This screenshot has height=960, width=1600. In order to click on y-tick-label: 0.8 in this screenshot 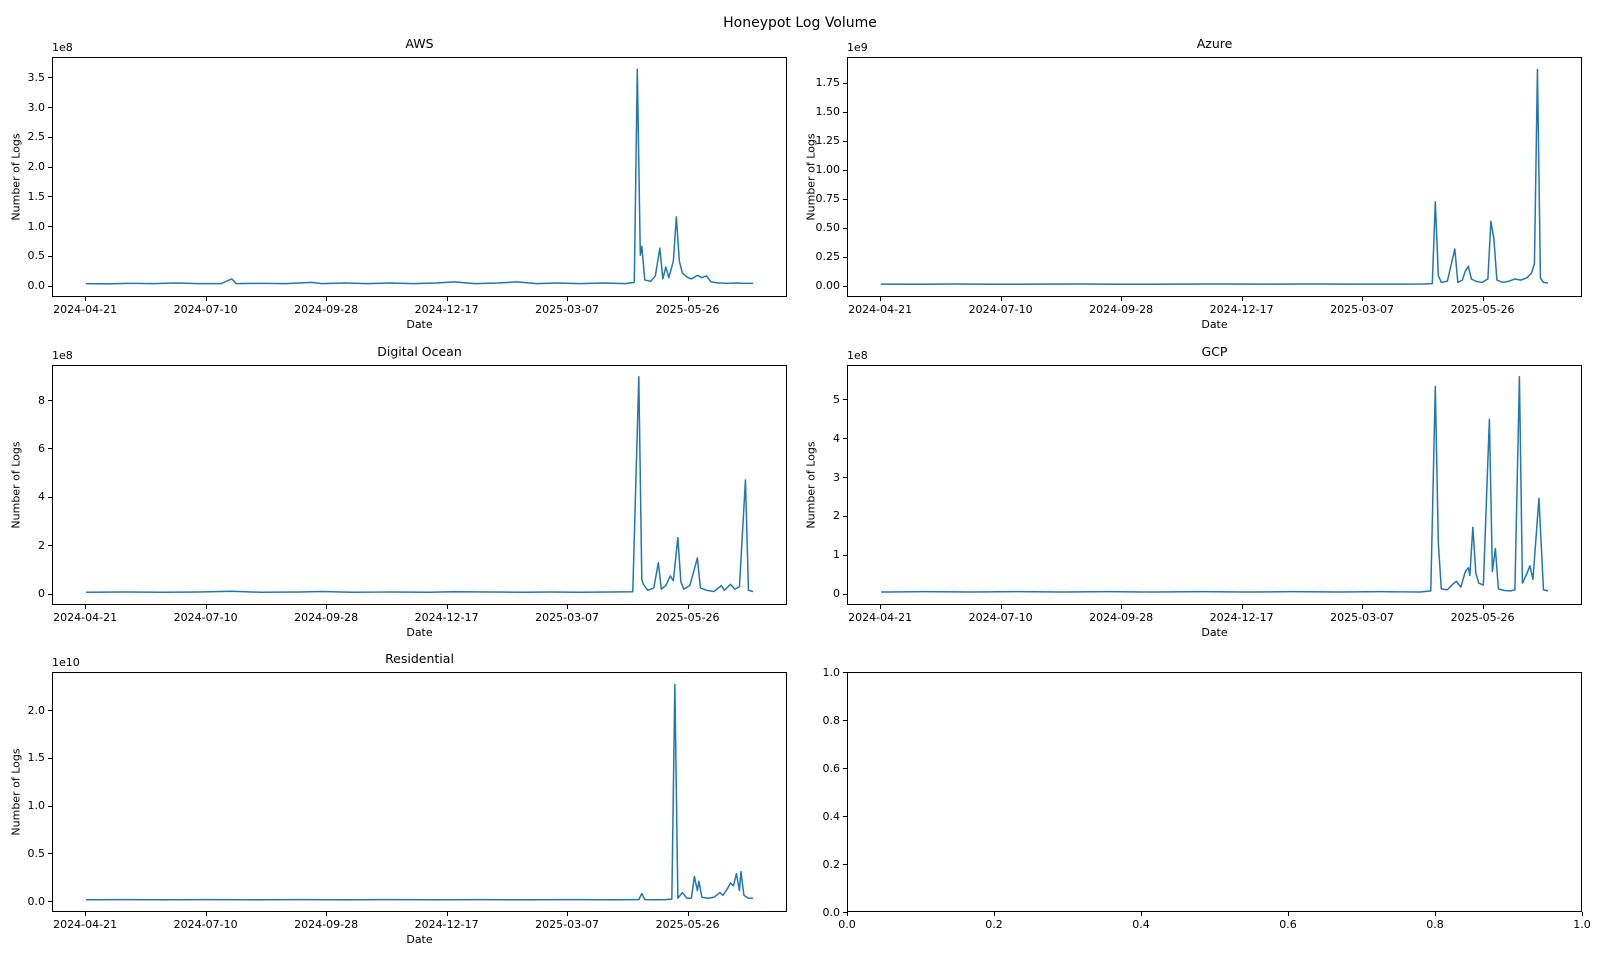, I will do `click(831, 720)`.